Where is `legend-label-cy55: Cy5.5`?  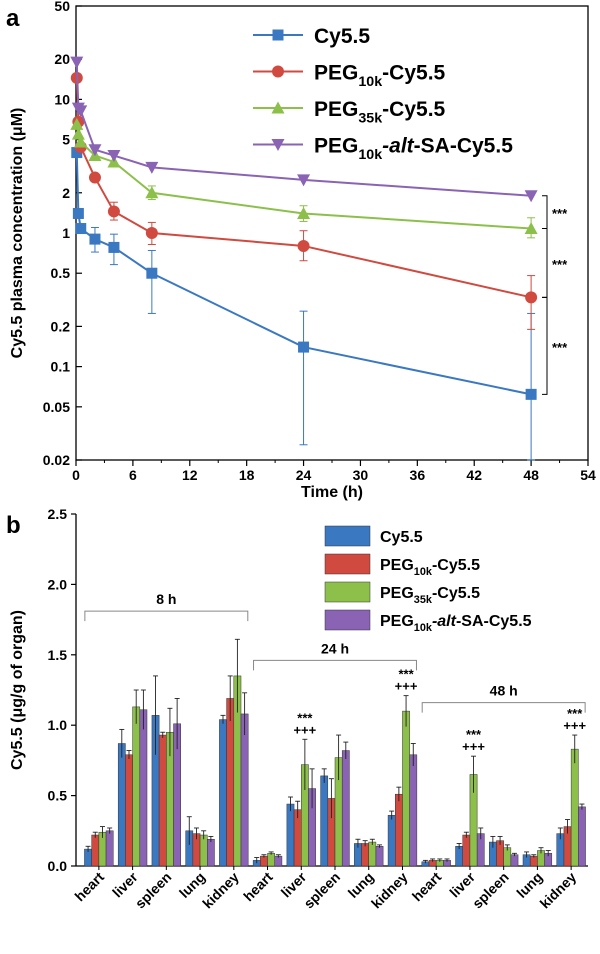
legend-label-cy55: Cy5.5 is located at coordinates (401, 537).